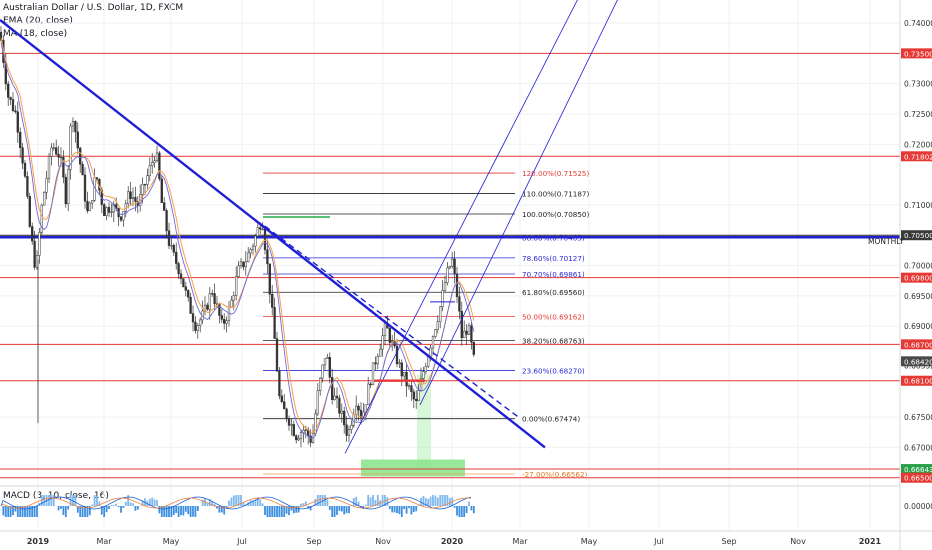 This screenshot has height=550, width=932. I want to click on x-tick-label: Nov, so click(383, 541).